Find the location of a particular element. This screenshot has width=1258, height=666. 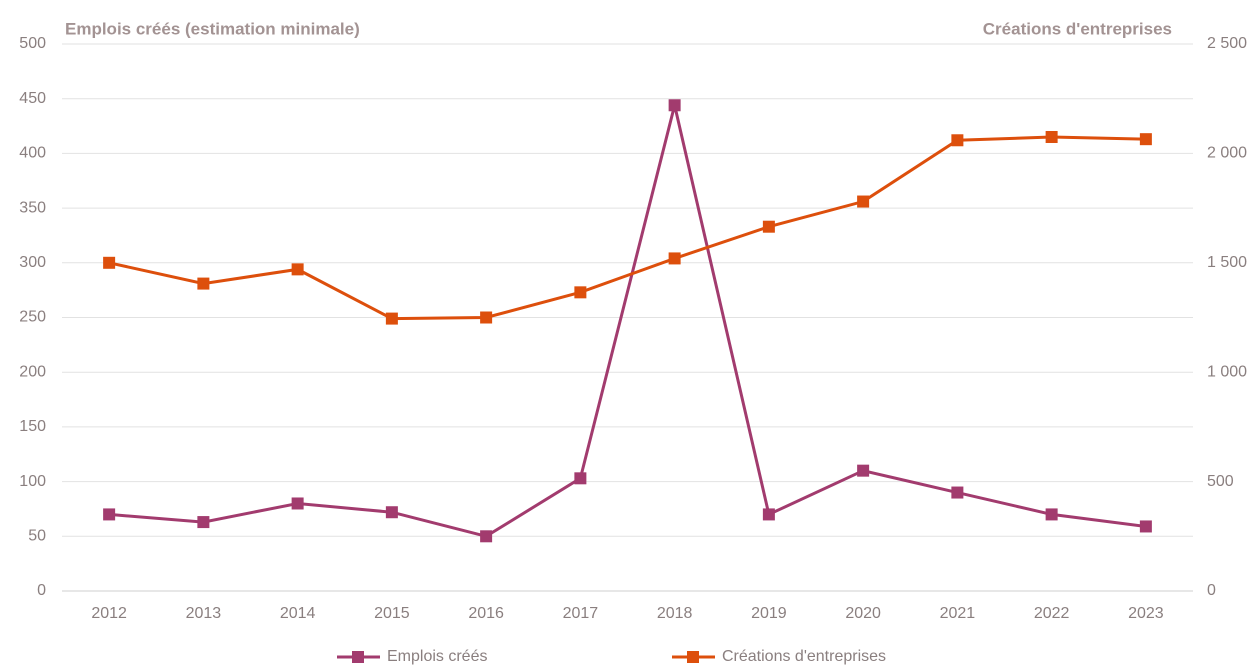

y-tick-label: 300 is located at coordinates (32, 262).